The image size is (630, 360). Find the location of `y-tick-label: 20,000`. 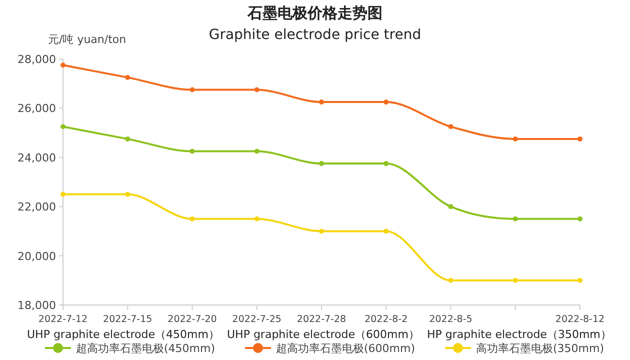

y-tick-label: 20,000 is located at coordinates (37, 256).